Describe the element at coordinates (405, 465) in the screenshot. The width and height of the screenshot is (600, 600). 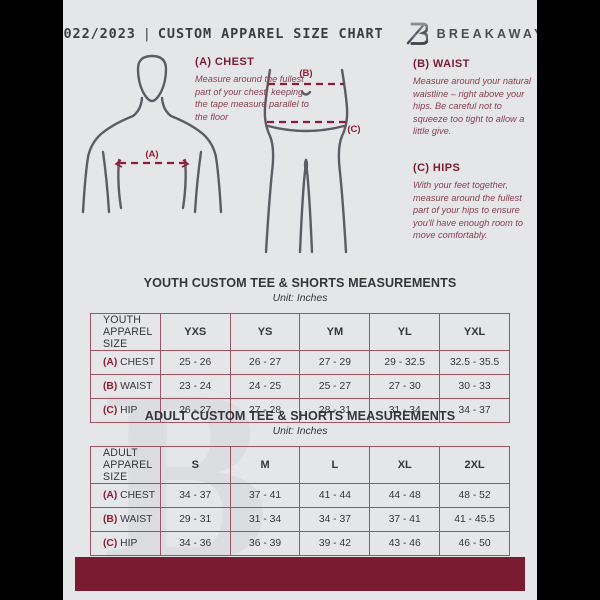
I see `adult-size-xl: XL` at that location.